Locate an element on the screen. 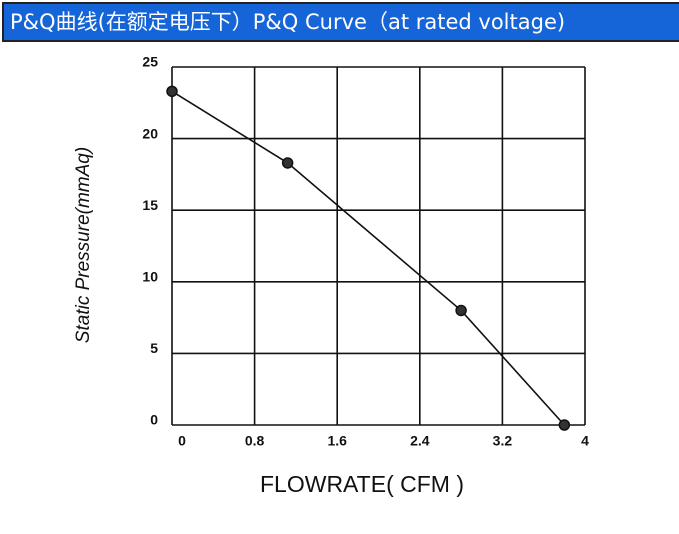  y-tick-label: 5 is located at coordinates (154, 348).